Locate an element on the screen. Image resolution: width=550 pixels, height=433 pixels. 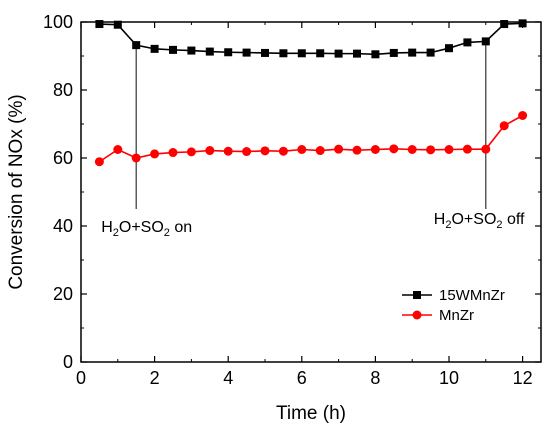
y-tick-label: 100 is located at coordinates (58, 22).